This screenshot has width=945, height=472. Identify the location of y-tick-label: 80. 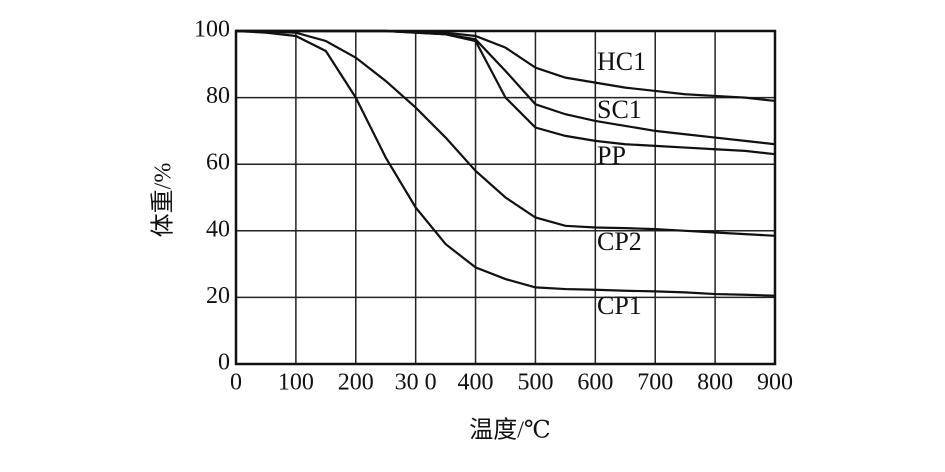
(218, 96).